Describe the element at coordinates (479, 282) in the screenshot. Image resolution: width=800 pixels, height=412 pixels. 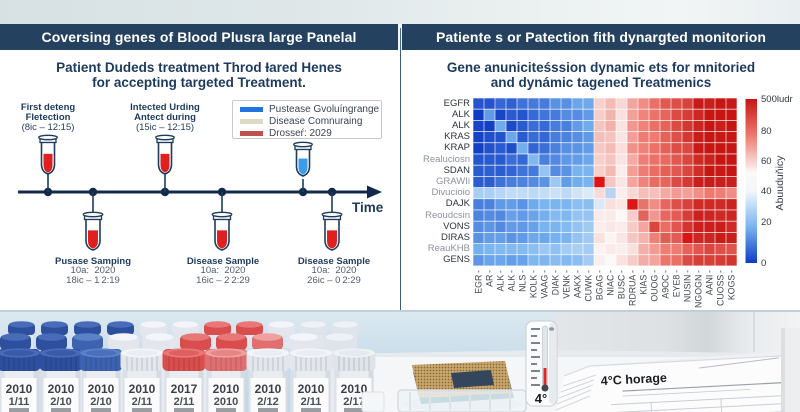
I see `svg-text: EGR -` at that location.